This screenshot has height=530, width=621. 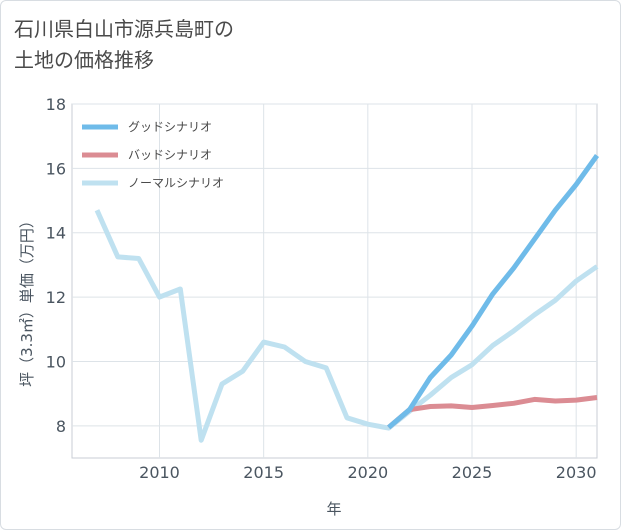 What do you see at coordinates (56, 297) in the screenshot?
I see `y-tick-label: 12` at bounding box center [56, 297].